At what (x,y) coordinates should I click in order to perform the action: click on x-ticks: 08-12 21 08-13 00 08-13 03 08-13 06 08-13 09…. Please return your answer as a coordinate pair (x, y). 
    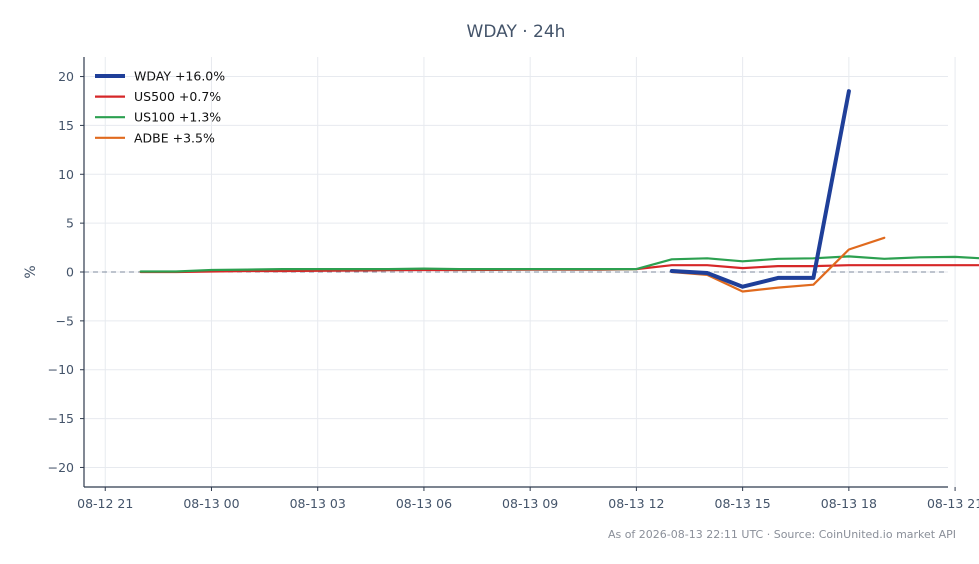
    Looking at the image, I should click on (528, 499).